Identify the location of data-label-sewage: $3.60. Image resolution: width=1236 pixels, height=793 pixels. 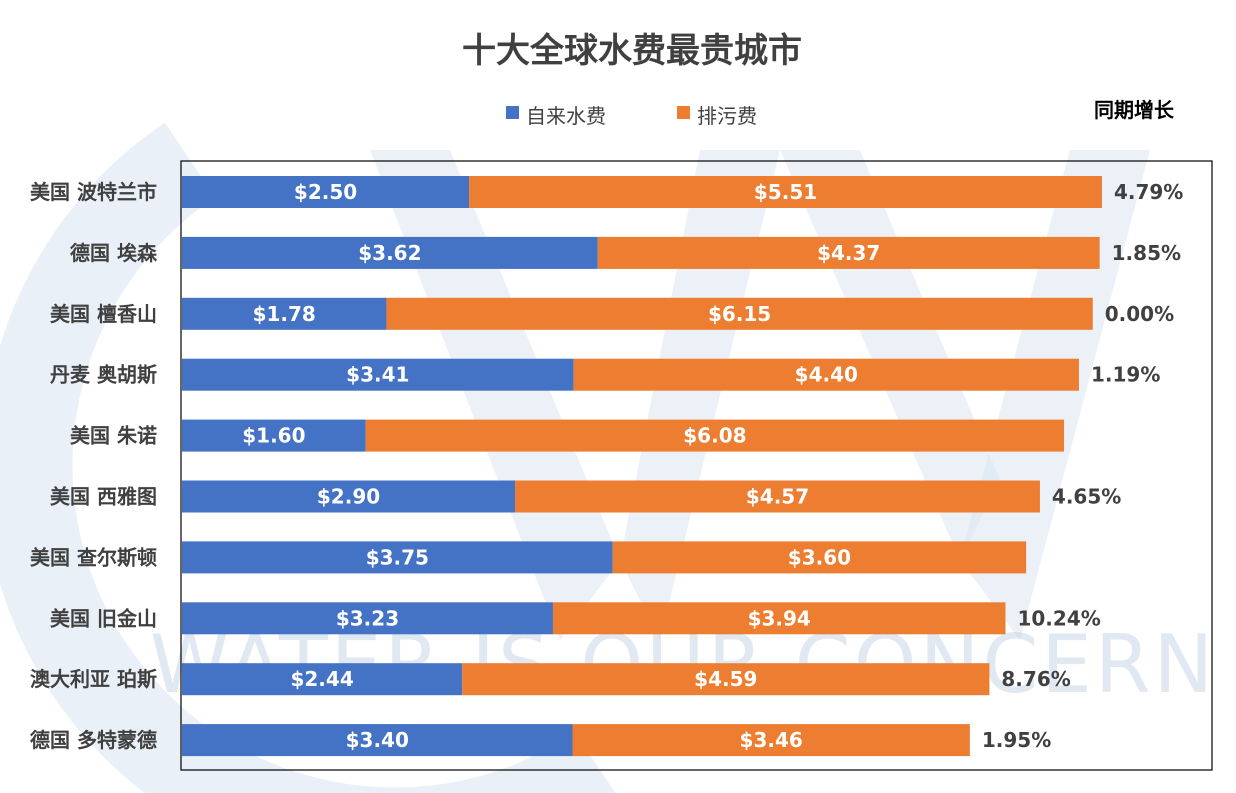
(819, 557).